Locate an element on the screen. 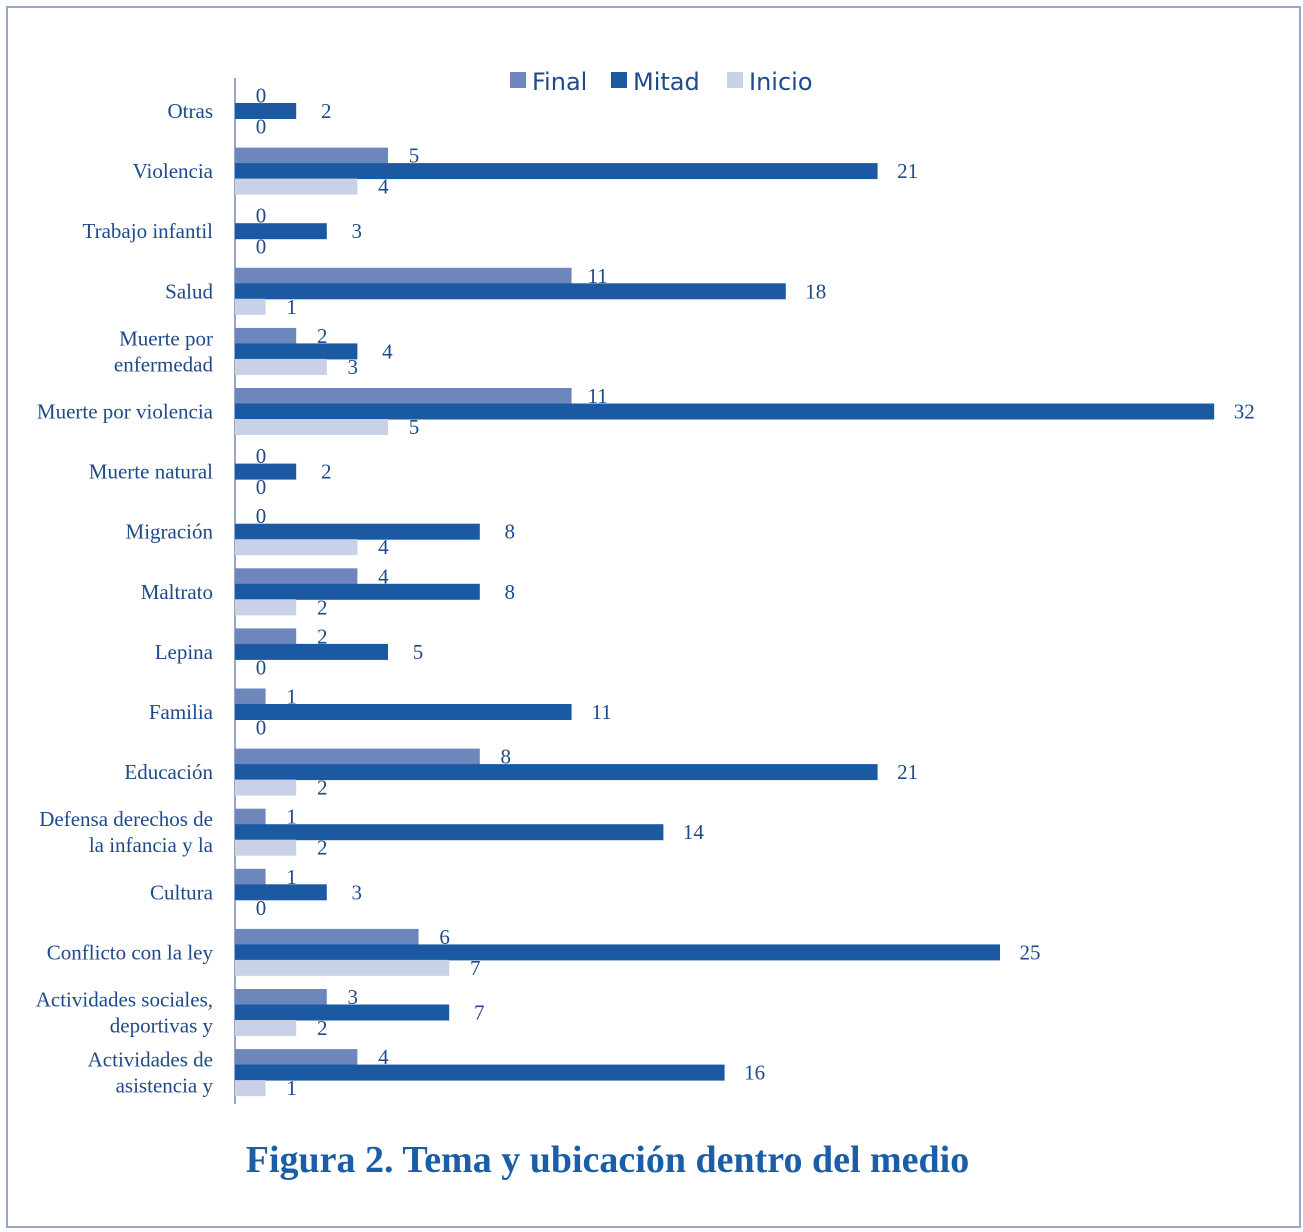  data-label-inicio: 7 is located at coordinates (475, 968).